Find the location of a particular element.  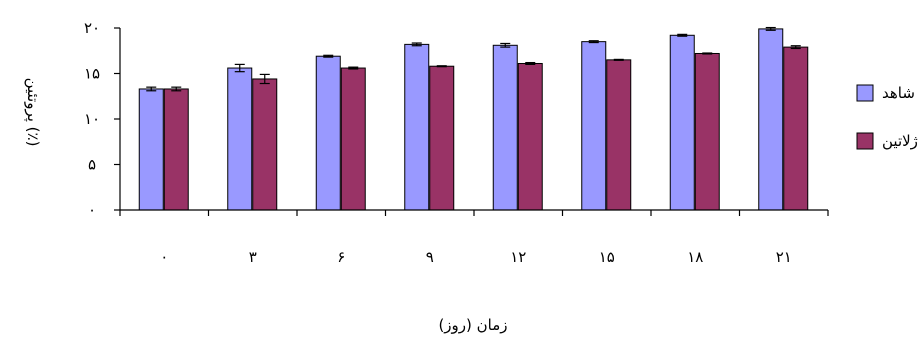

x-axis-title: زمان (روز) is located at coordinates (472, 325).